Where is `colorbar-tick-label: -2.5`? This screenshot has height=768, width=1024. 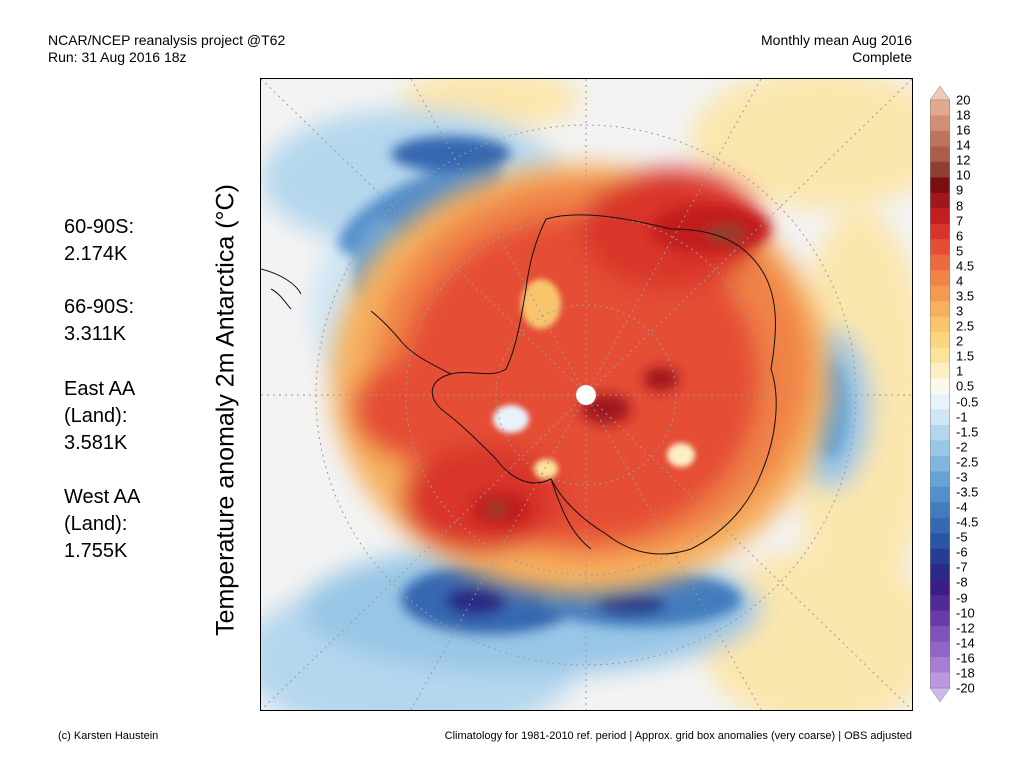 colorbar-tick-label: -2.5 is located at coordinates (967, 462).